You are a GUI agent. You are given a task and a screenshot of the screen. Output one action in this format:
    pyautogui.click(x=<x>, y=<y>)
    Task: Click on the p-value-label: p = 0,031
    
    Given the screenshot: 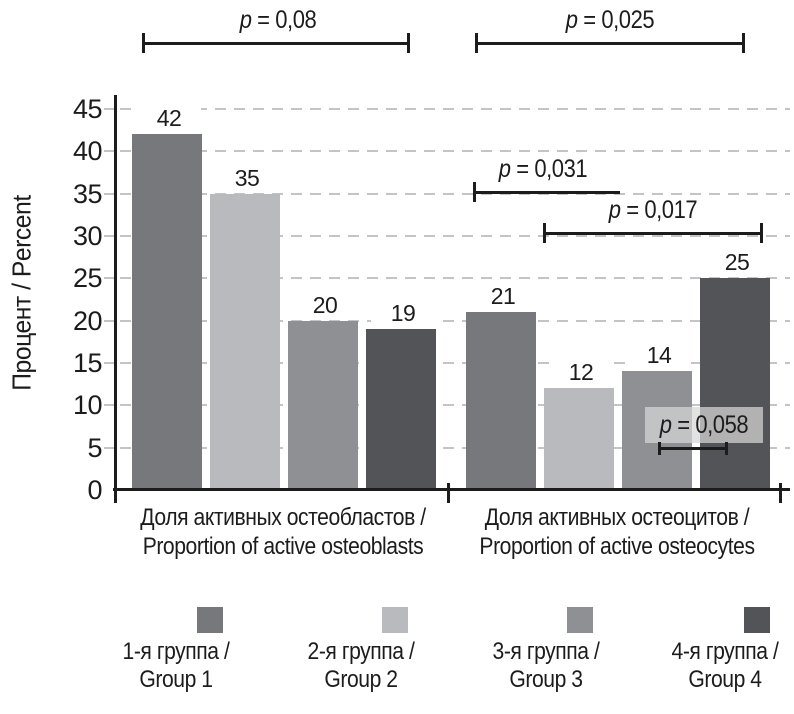 What is the action you would take?
    pyautogui.click(x=543, y=169)
    